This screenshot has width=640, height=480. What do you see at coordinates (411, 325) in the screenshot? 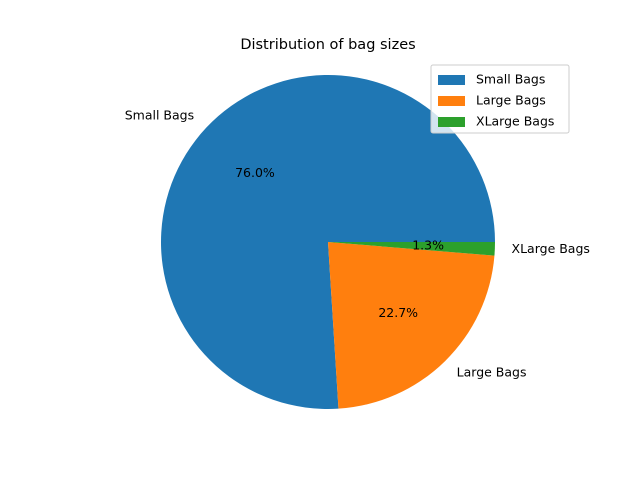
I see `pie-slice-large-bags` at bounding box center [411, 325].